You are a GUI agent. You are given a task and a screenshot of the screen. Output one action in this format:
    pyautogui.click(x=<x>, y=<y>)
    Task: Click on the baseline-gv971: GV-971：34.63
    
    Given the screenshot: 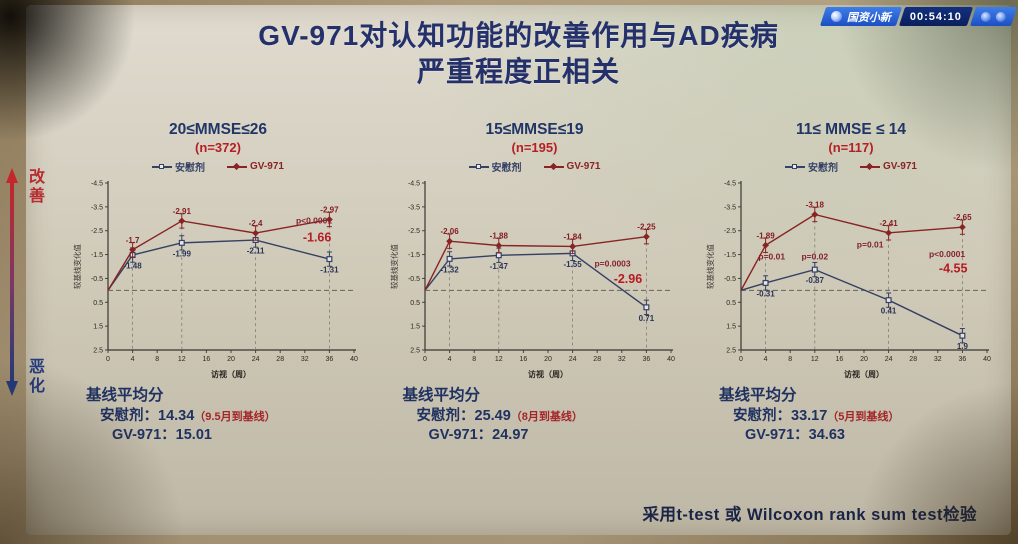 What is the action you would take?
    pyautogui.click(x=822, y=436)
    